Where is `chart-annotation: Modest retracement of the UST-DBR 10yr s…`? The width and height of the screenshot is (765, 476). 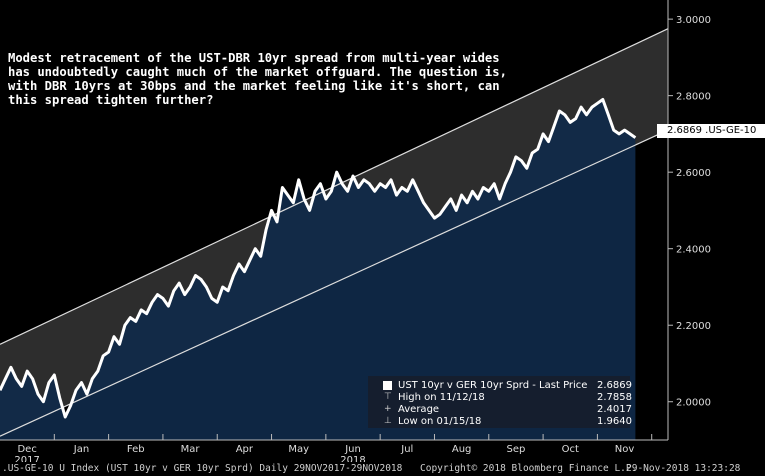 chart-annotation: Modest retracement of the UST-DBR 10yr s… is located at coordinates (257, 79).